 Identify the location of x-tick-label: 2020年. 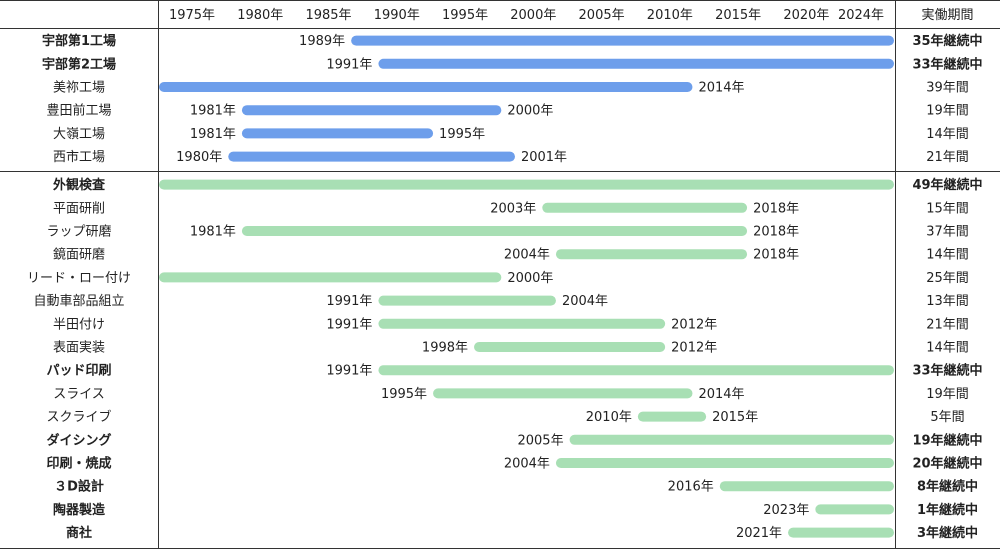
(806, 15).